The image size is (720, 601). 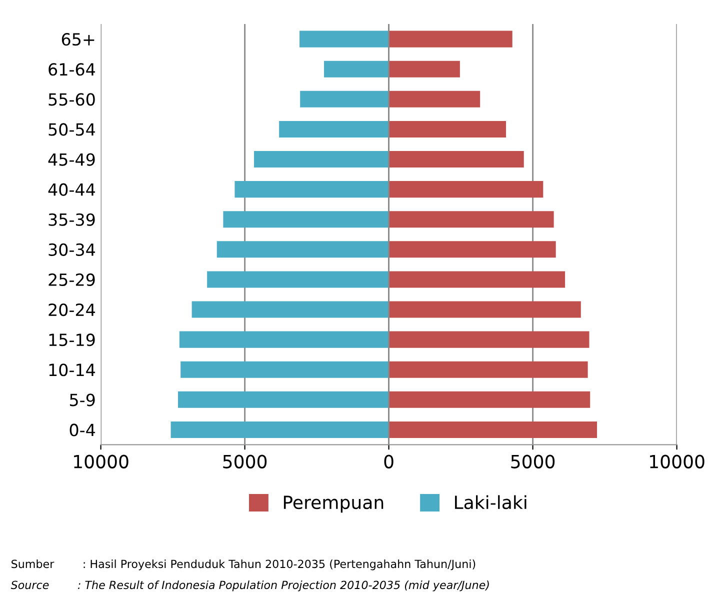 What do you see at coordinates (72, 69) in the screenshot?
I see `y-tick-label: 61-64` at bounding box center [72, 69].